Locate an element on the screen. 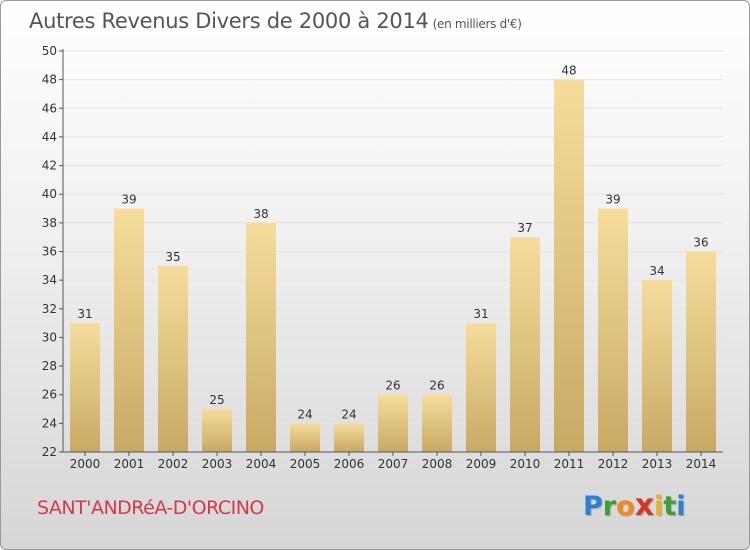  y-tick-label: 32 is located at coordinates (49, 309).